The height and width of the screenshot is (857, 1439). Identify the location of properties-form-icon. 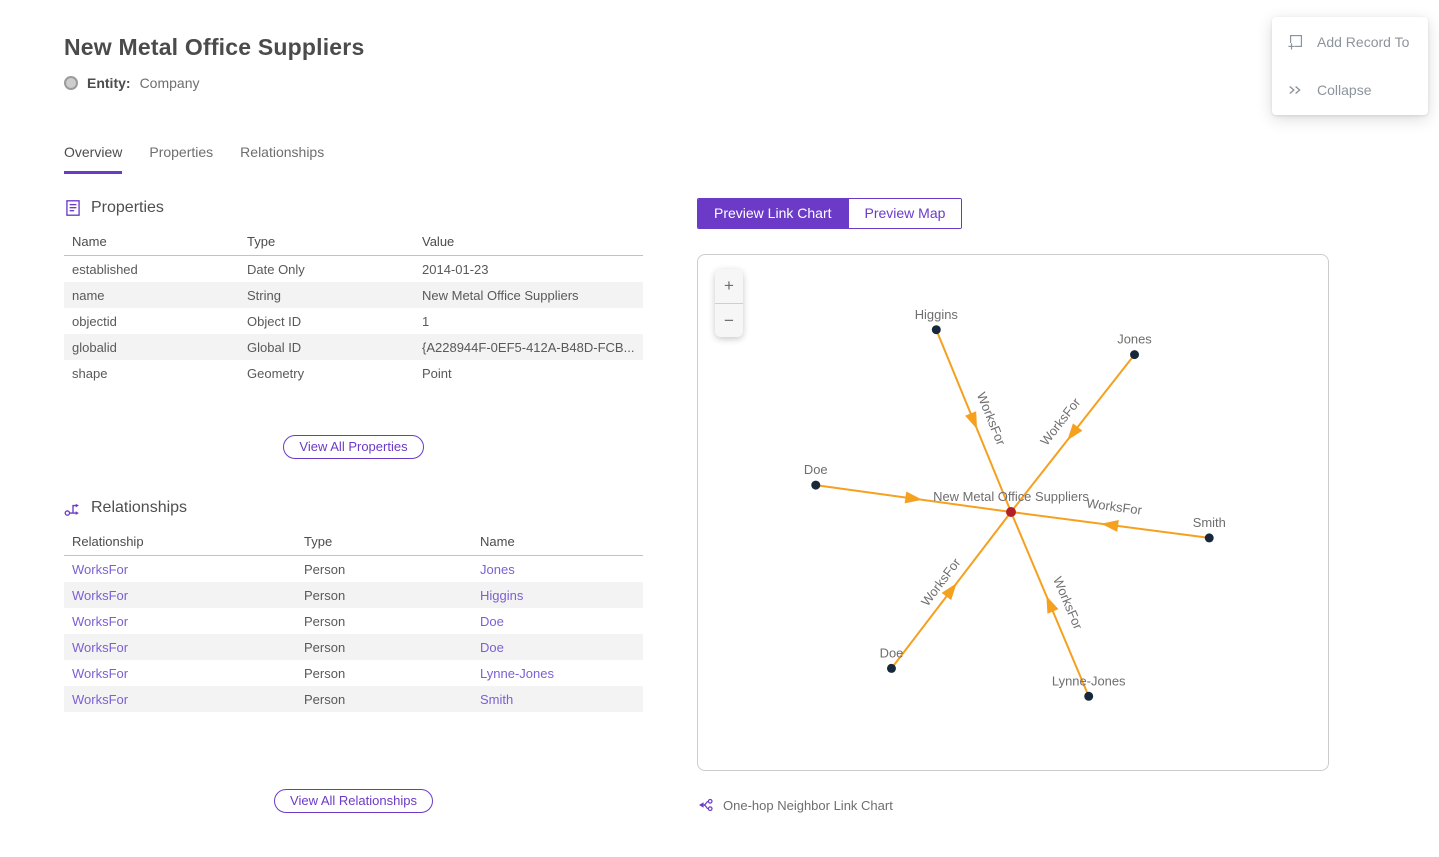
(73, 208).